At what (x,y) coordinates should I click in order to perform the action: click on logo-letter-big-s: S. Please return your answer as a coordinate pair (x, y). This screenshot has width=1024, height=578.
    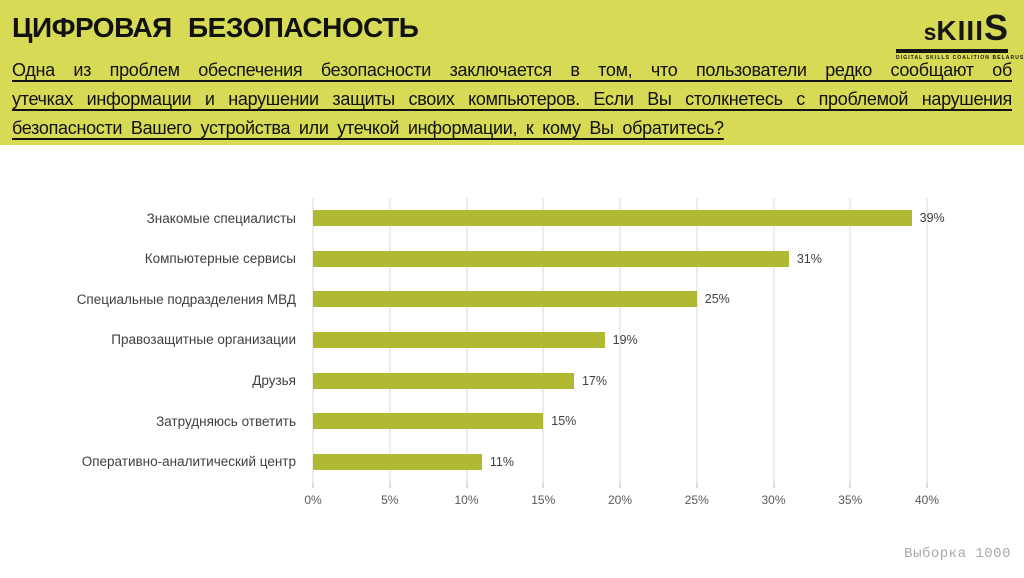
    Looking at the image, I should click on (995, 27).